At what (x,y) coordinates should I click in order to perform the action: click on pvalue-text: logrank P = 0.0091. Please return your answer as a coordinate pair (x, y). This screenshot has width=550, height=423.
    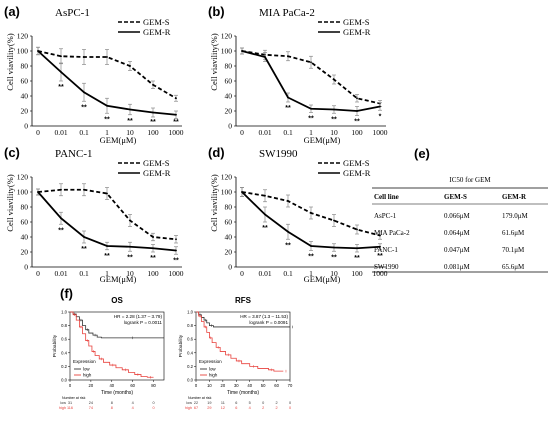
    Looking at the image, I should click on (268, 322).